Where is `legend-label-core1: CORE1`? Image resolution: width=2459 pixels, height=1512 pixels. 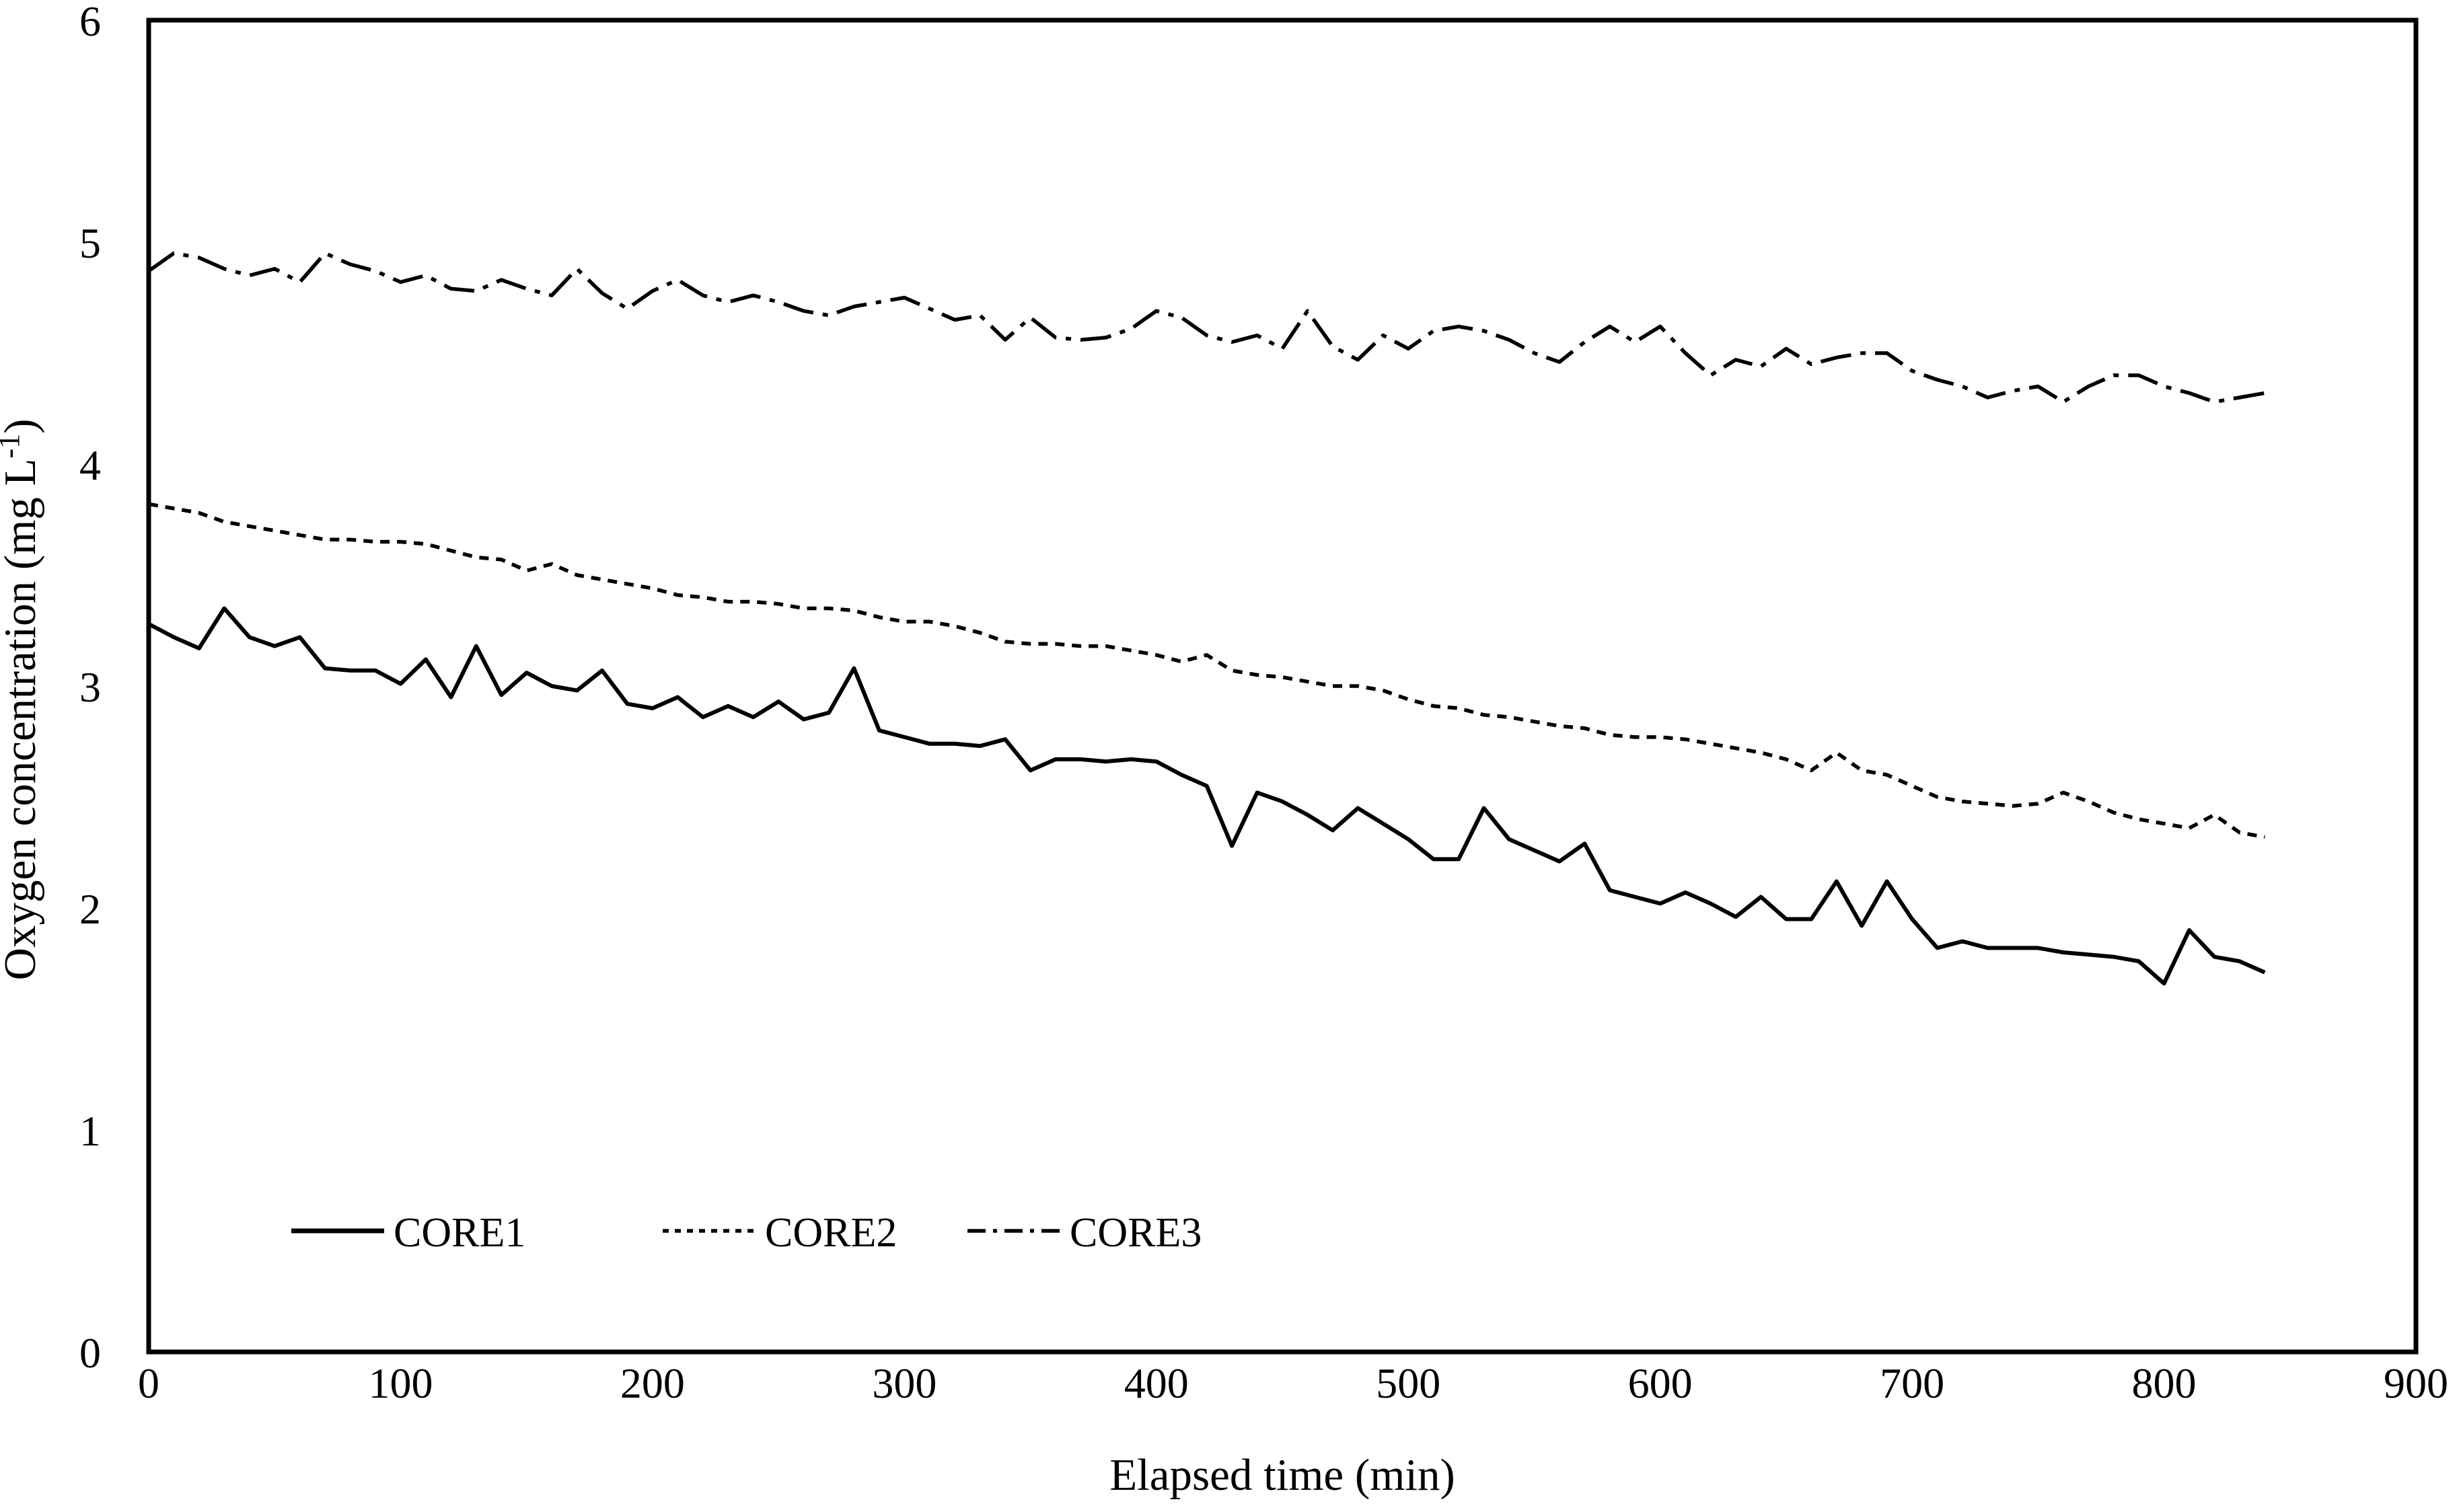
legend-label-core1: CORE1 is located at coordinates (459, 1233).